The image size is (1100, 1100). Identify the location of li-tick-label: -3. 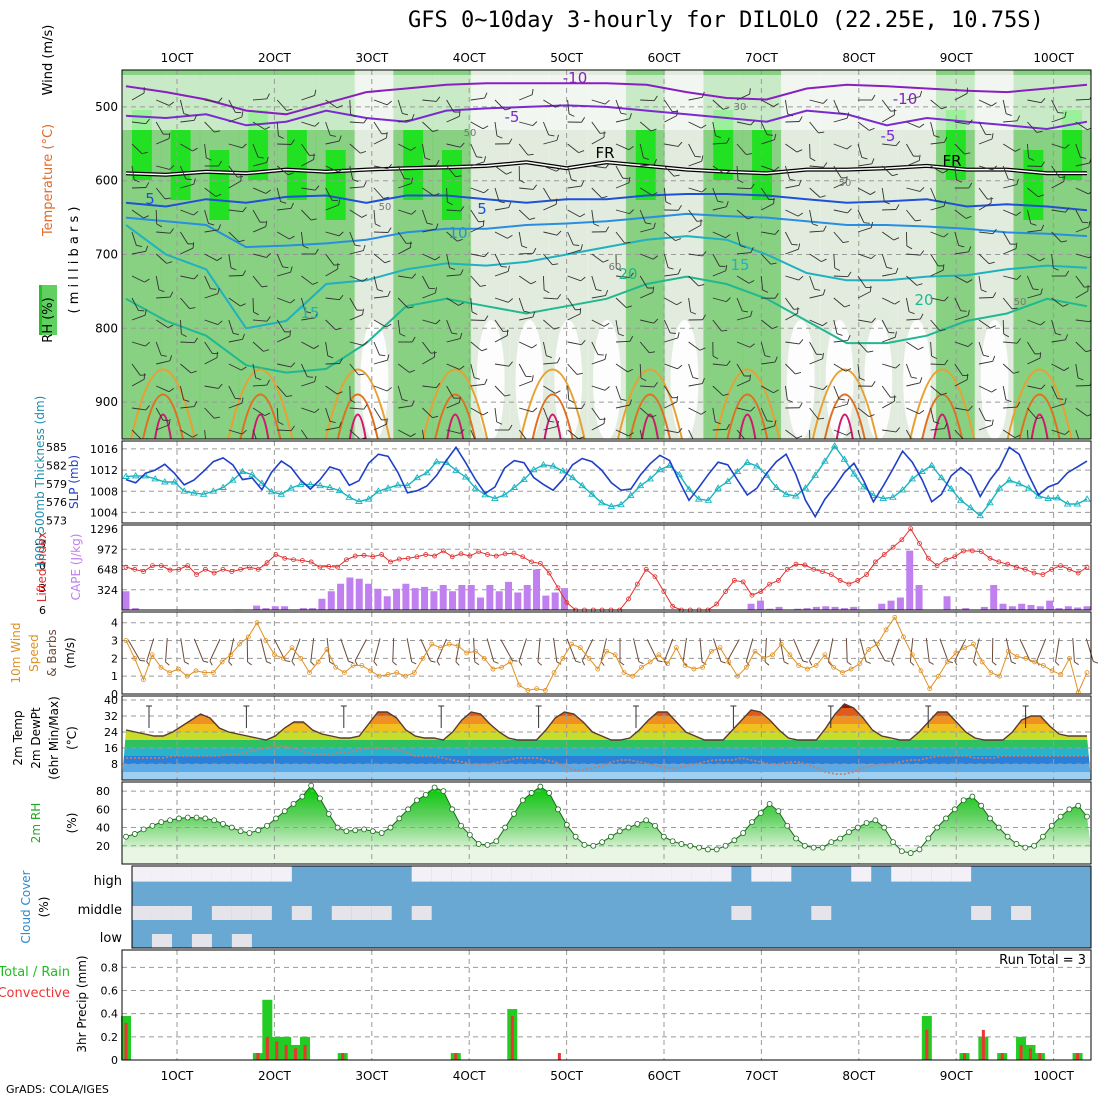
(40, 543).